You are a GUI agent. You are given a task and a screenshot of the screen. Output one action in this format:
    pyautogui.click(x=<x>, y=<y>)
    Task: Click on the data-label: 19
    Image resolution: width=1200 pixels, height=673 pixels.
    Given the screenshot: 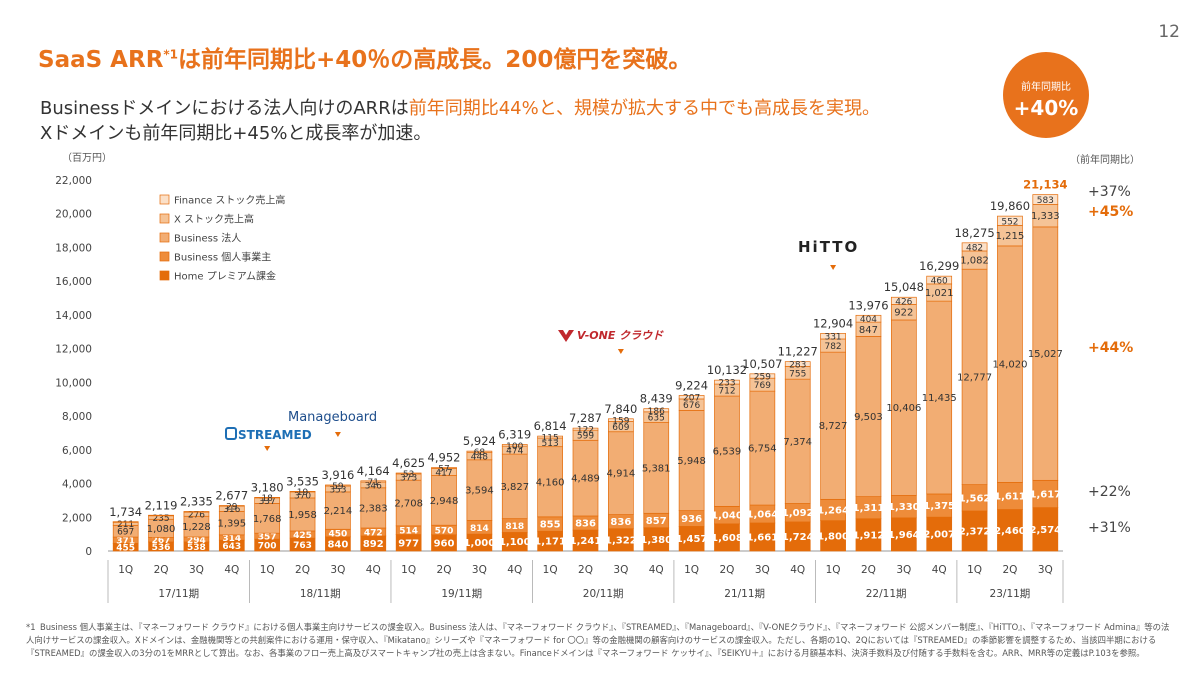 What is the action you would take?
    pyautogui.click(x=303, y=493)
    